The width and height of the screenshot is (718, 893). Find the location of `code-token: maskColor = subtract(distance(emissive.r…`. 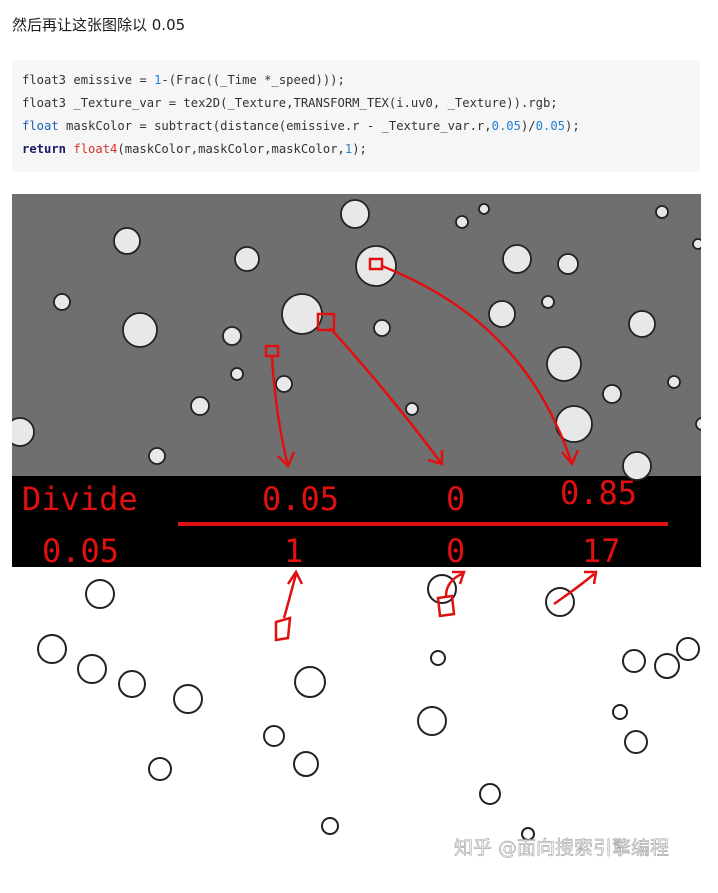

code-token: maskColor = subtract(distance(emissive.r… is located at coordinates (275, 126).